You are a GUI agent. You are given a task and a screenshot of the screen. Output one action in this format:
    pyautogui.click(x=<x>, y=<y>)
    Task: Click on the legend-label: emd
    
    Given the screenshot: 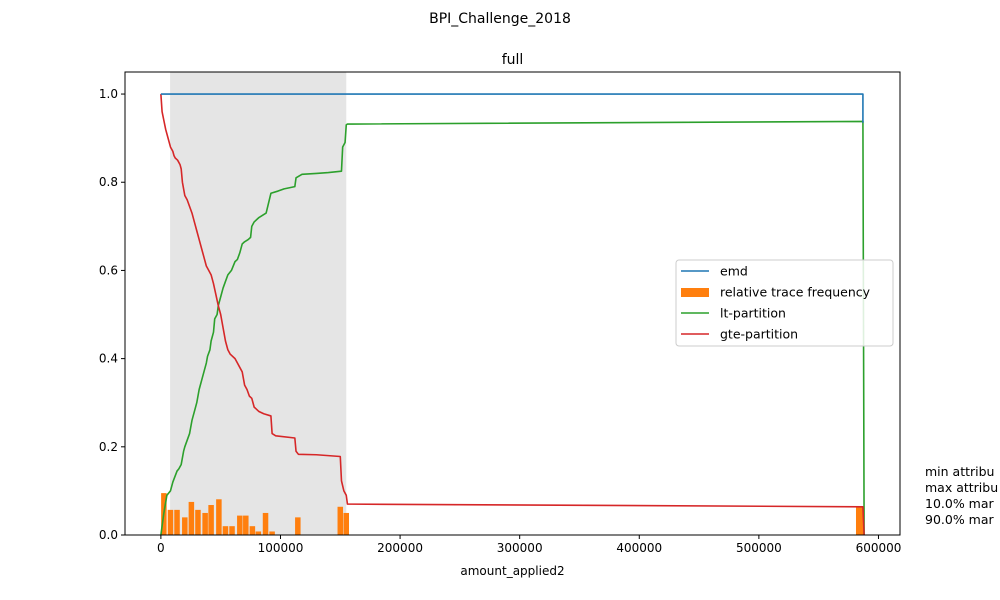 What is the action you would take?
    pyautogui.click(x=734, y=271)
    